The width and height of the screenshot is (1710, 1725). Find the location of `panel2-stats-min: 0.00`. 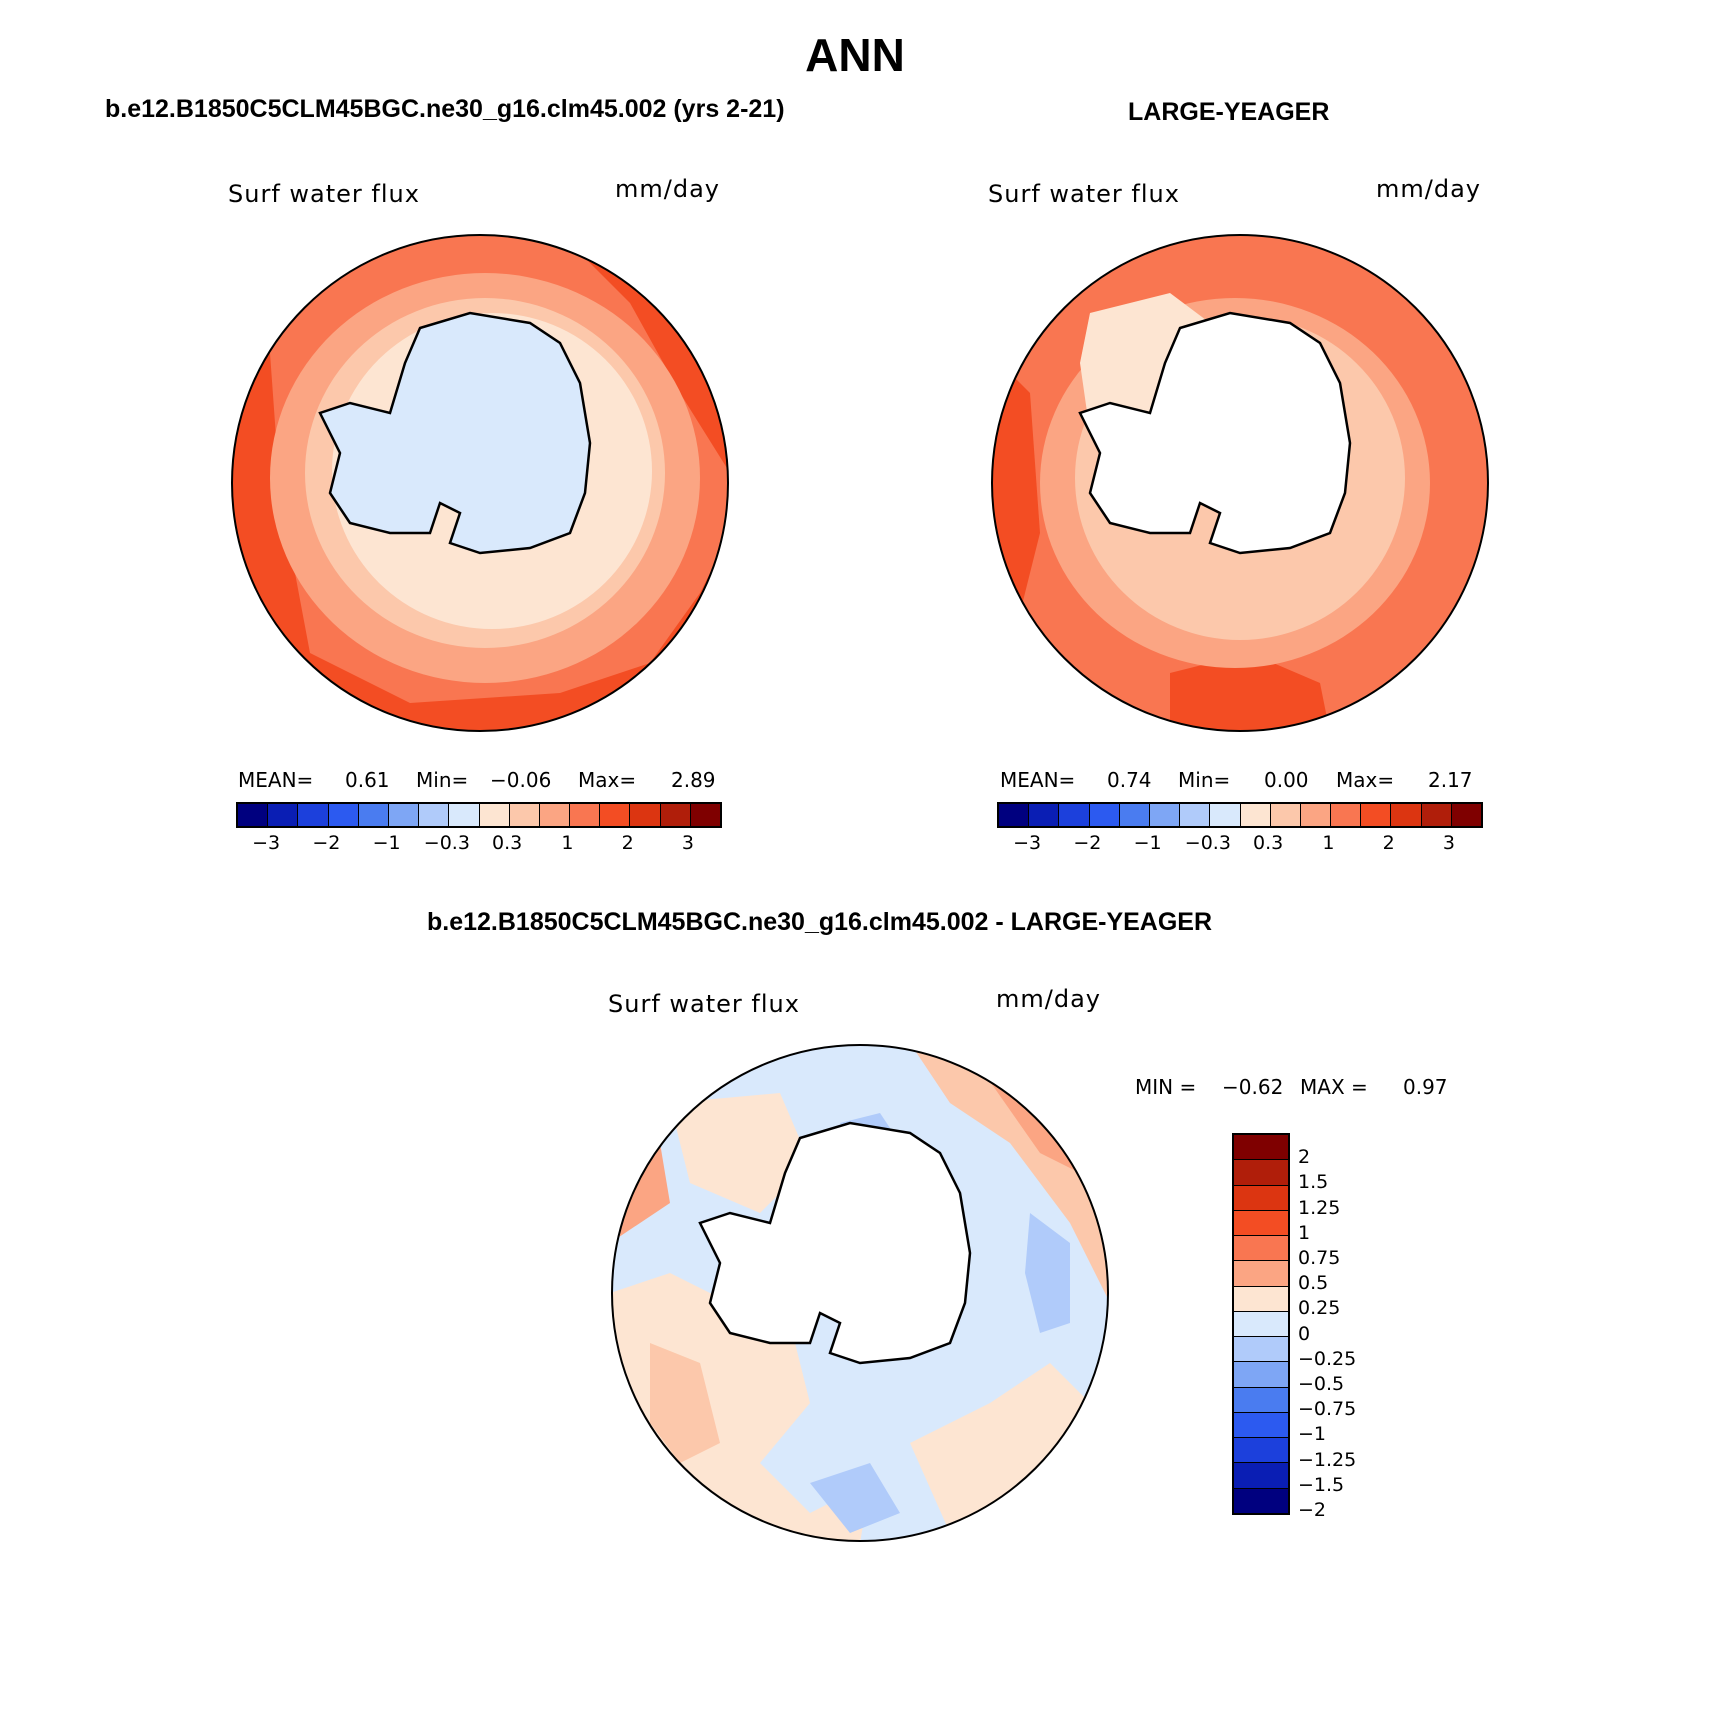

panel2-stats-min: 0.00 is located at coordinates (1286, 780).